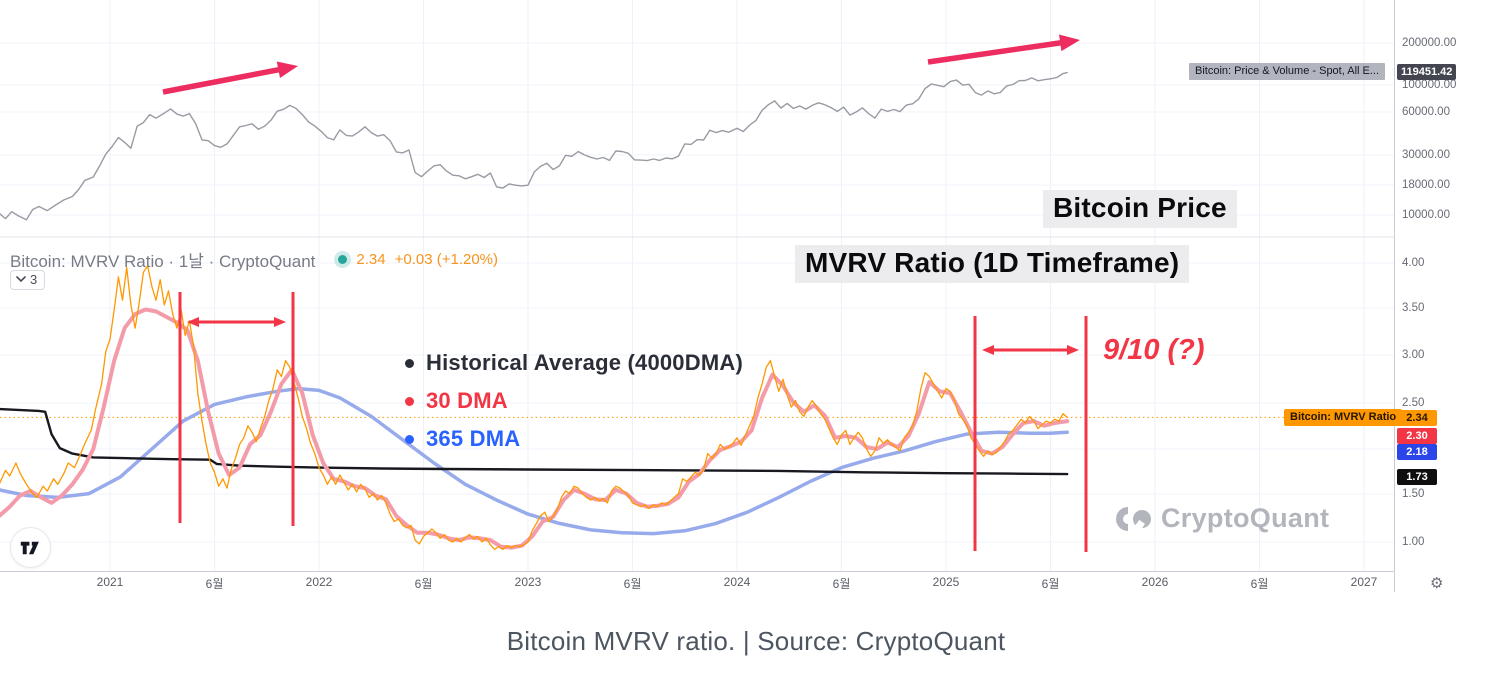 The width and height of the screenshot is (1512, 678). Describe the element at coordinates (1245, 518) in the screenshot. I see `watermark-text: CryptoQuant` at that location.